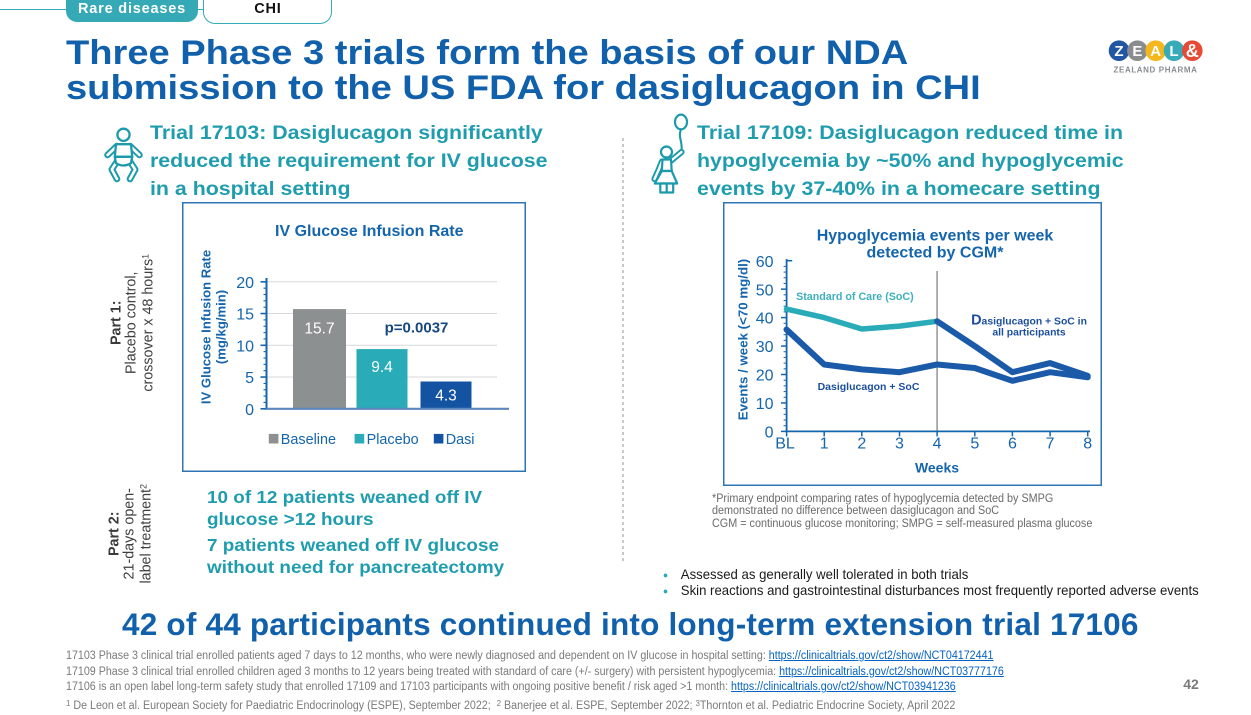 This screenshot has width=1251, height=715. Describe the element at coordinates (319, 329) in the screenshot. I see `svg-text: 15.7` at that location.